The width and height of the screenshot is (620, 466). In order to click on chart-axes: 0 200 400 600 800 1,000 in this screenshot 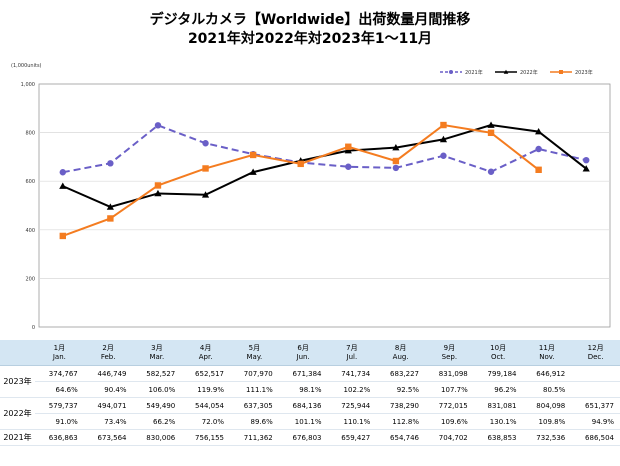, I will do `click(28, 206)`.